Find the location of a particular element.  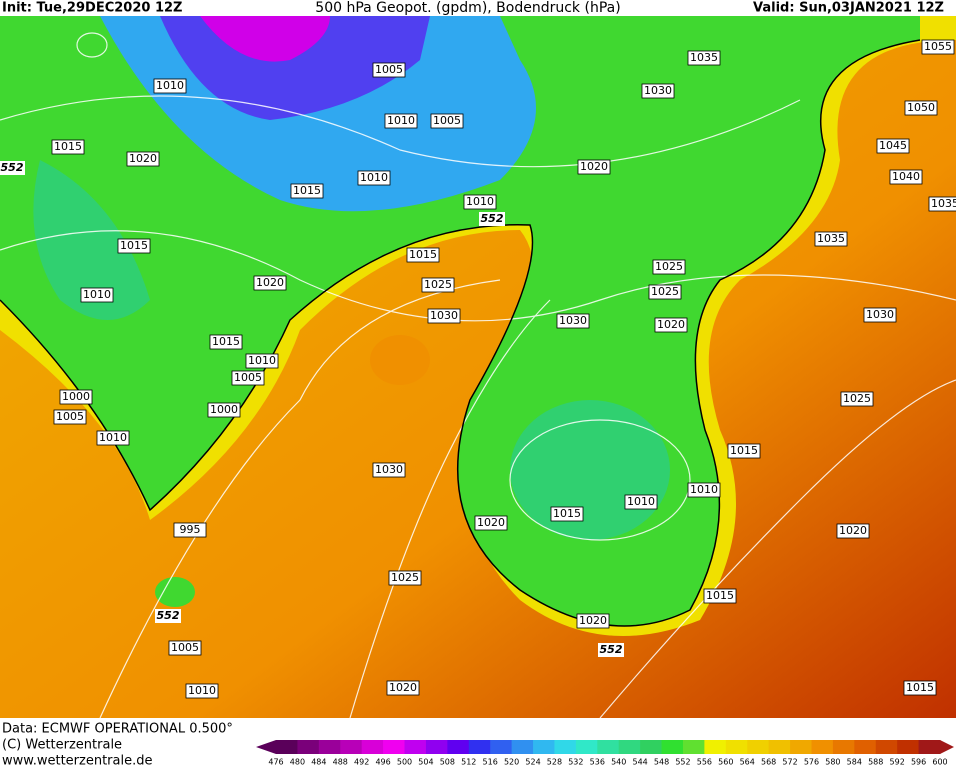

isobar-value: 1050 is located at coordinates (921, 107).